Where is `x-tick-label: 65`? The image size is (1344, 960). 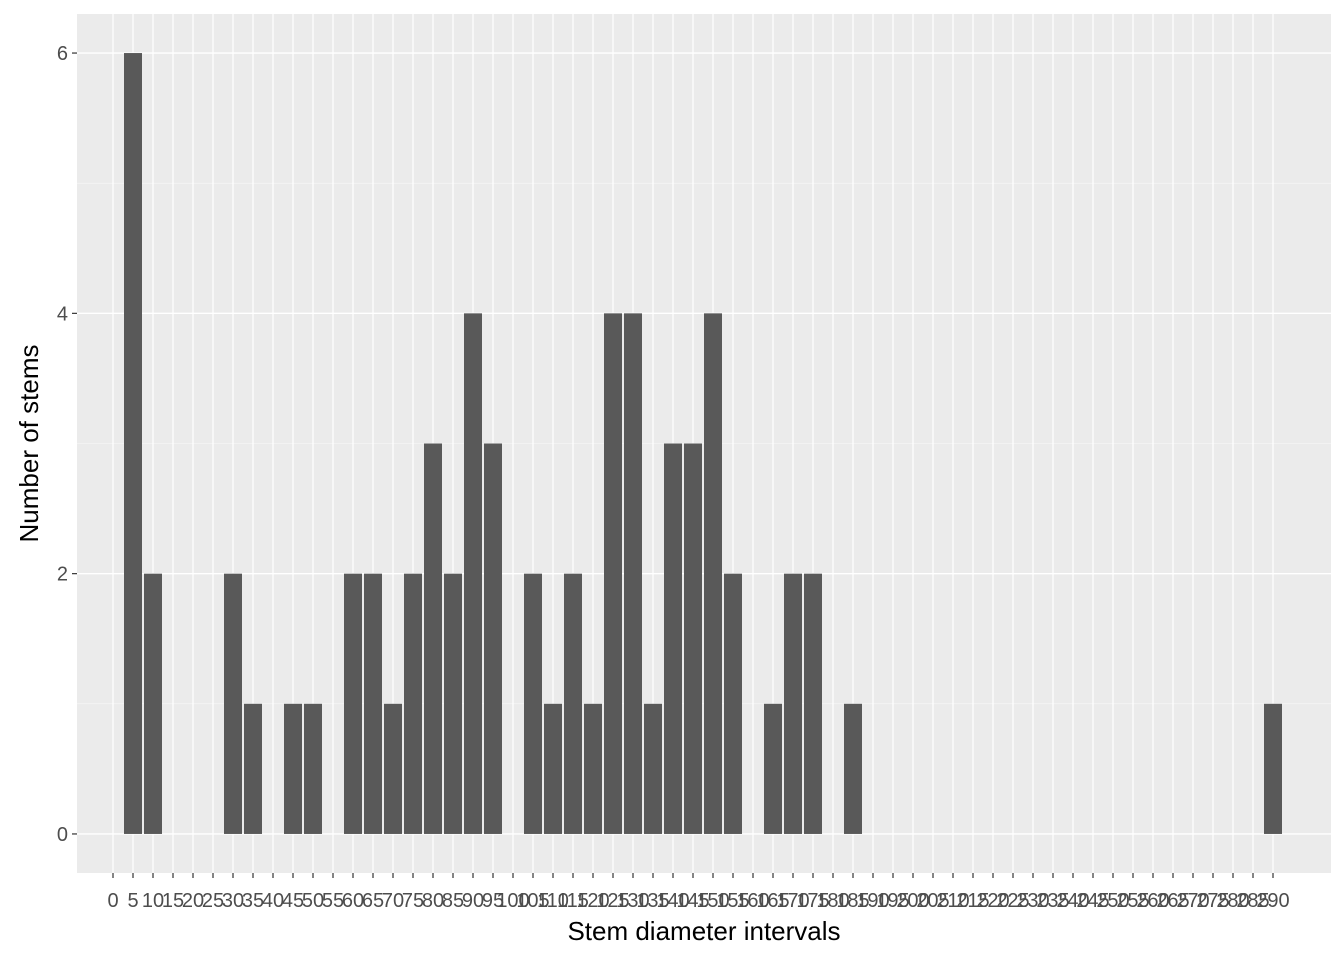
x-tick-label: 65 is located at coordinates (373, 901).